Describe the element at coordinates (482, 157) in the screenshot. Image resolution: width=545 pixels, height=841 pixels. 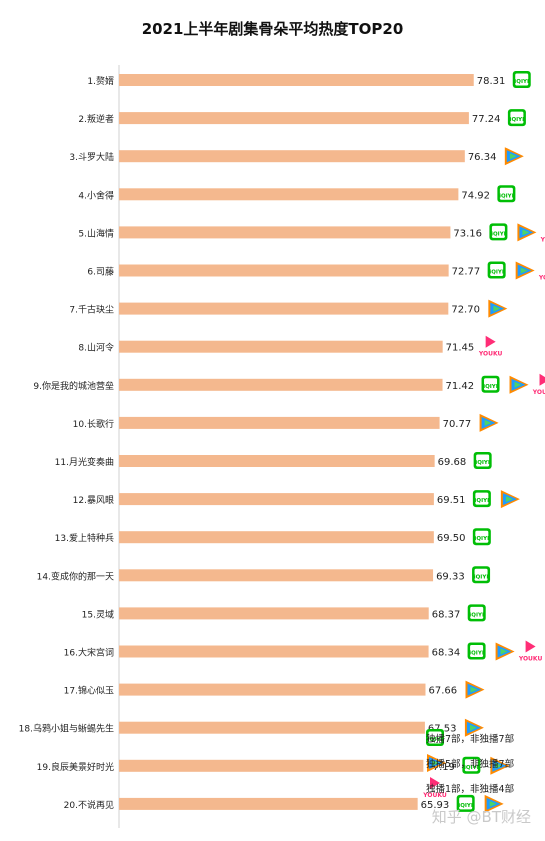
I see `value-label: 76.34` at that location.